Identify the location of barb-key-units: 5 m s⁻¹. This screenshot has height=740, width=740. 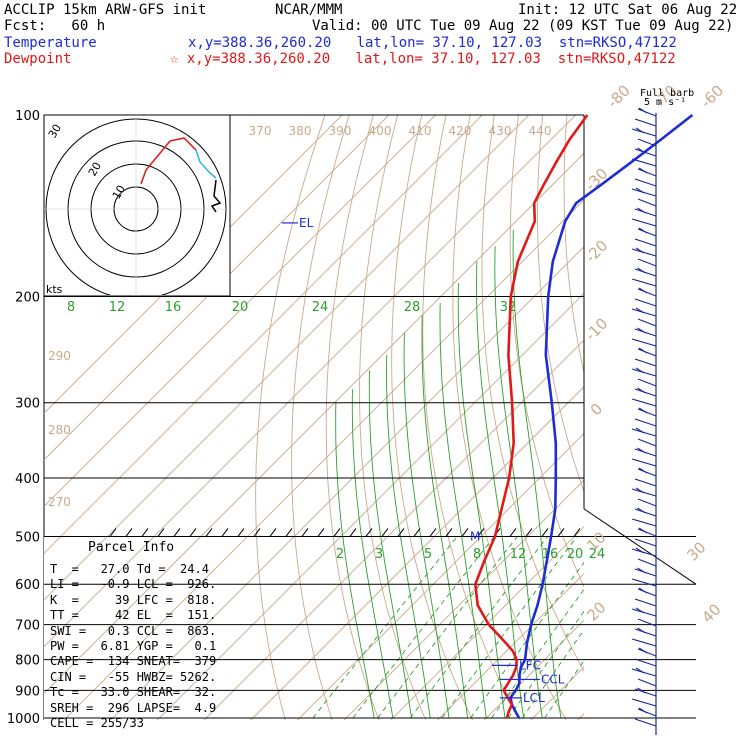
(665, 102).